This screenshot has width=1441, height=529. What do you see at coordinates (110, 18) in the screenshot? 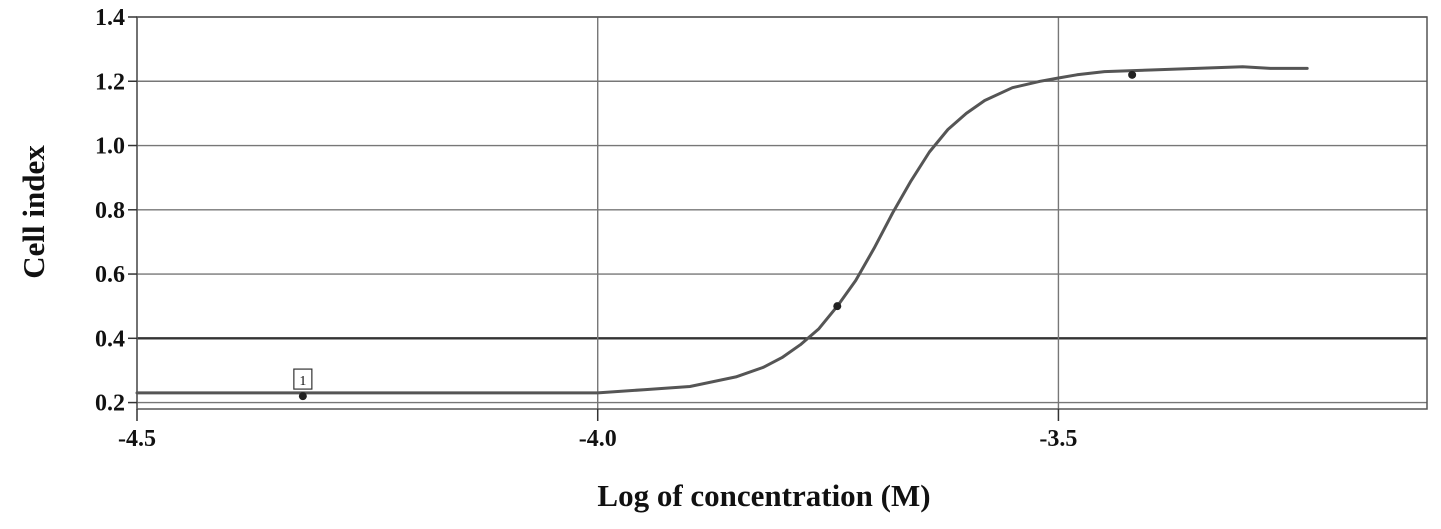
I see `y-tick-label: 1.4` at bounding box center [110, 18].